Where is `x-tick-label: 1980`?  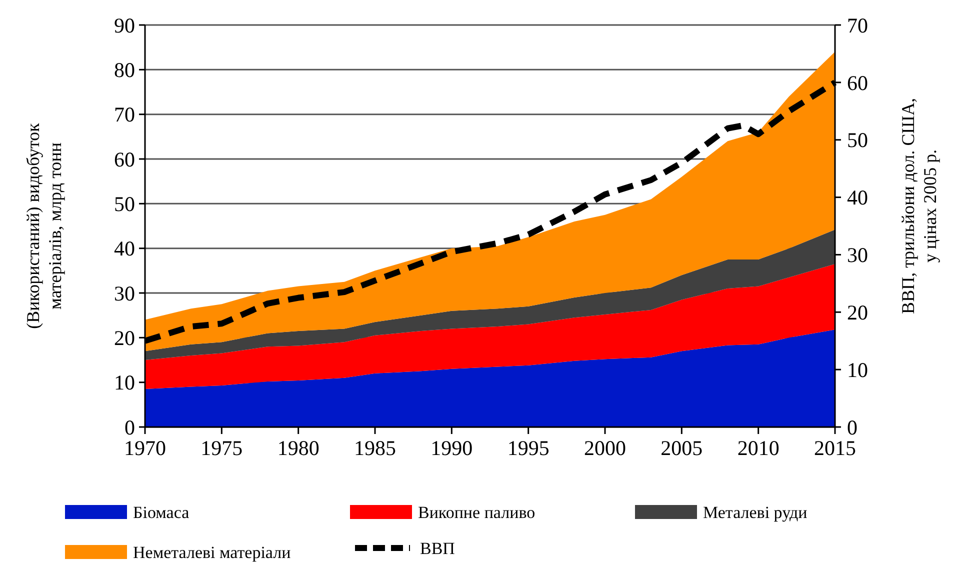
x-tick-label: 1980 is located at coordinates (298, 448).